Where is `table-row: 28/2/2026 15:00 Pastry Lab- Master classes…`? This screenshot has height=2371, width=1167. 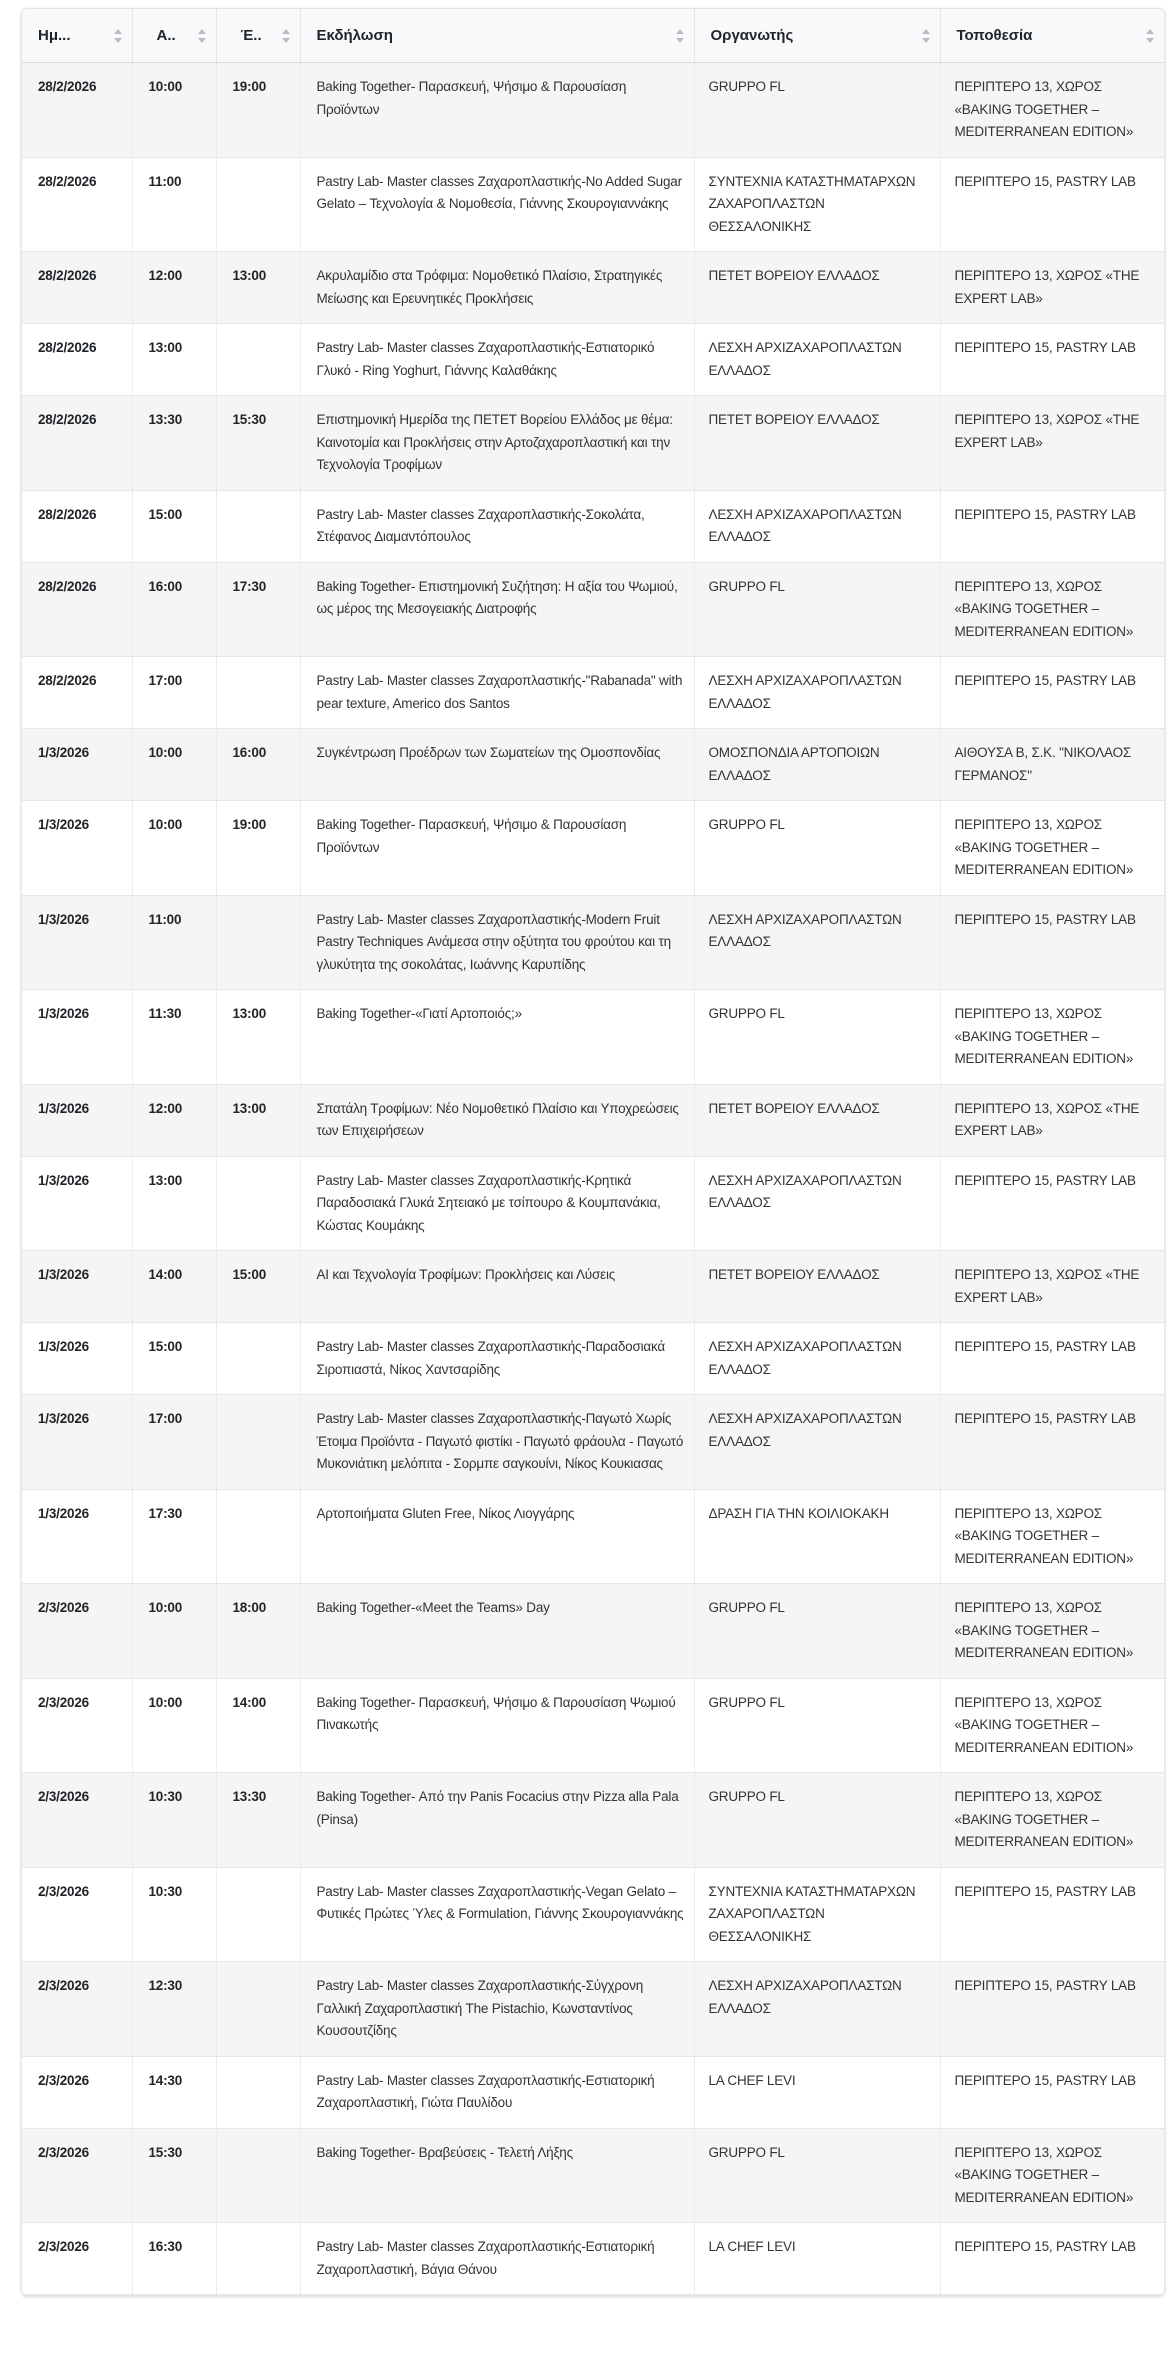 table-row: 28/2/2026 15:00 Pastry Lab- Master classes… is located at coordinates (593, 526).